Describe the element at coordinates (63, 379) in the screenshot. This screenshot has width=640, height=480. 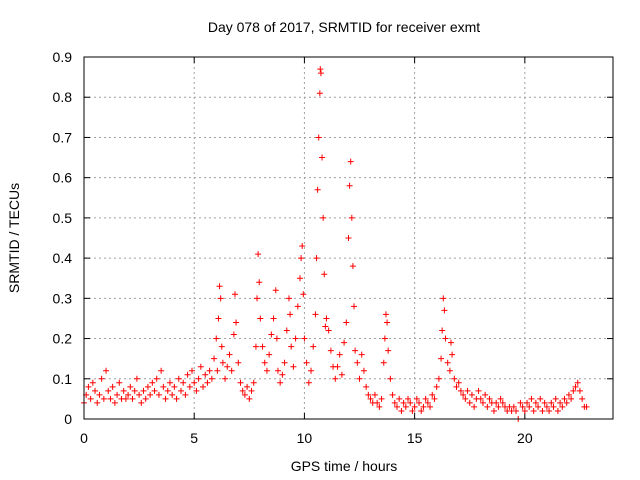
I see `y-tick-label: 0.1` at that location.